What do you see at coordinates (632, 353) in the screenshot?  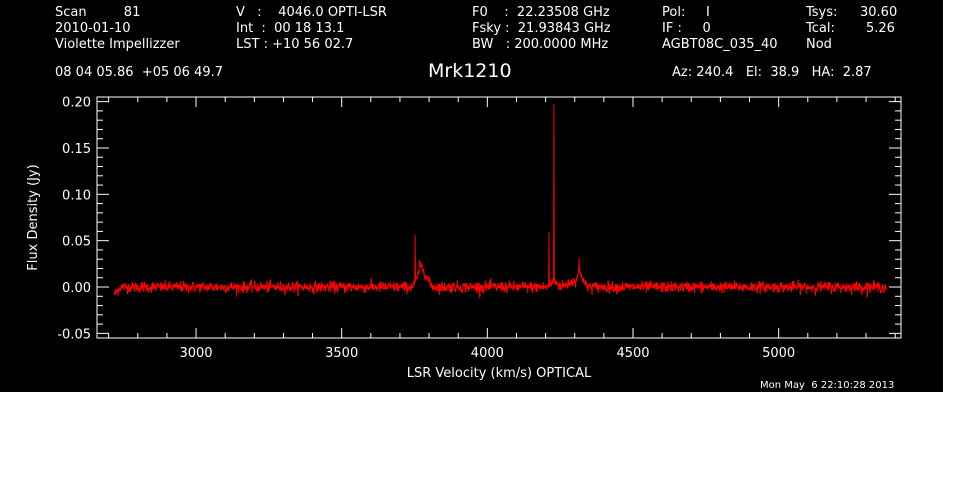 I see `x-tick-label: 4500` at bounding box center [632, 353].